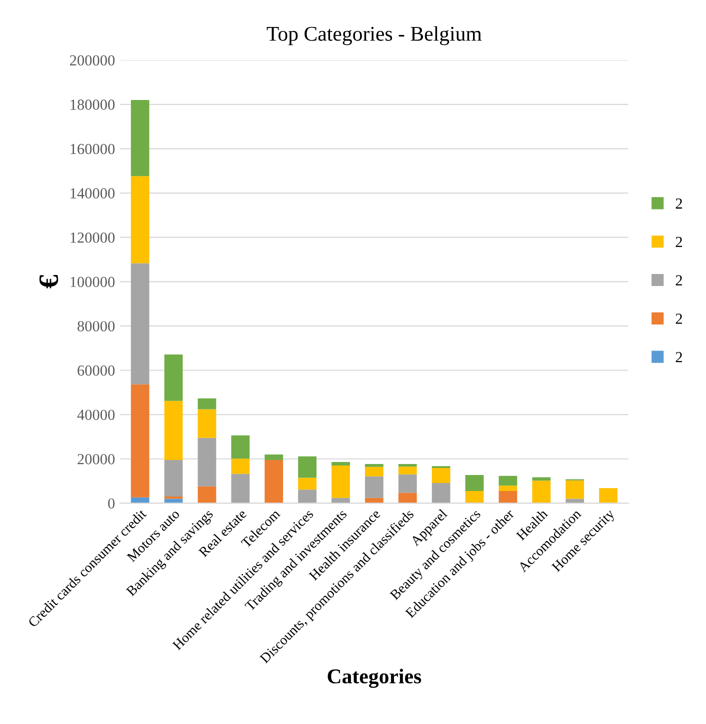  I want to click on chart-title: Top Categories - Belgium, so click(374, 36).